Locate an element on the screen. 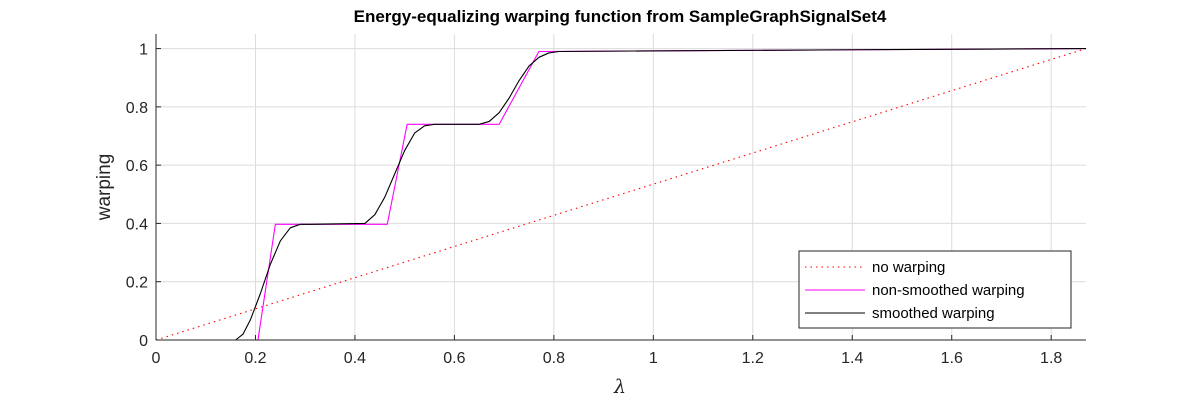 The width and height of the screenshot is (1200, 400). x-tick-label: 1.8 is located at coordinates (1051, 358).